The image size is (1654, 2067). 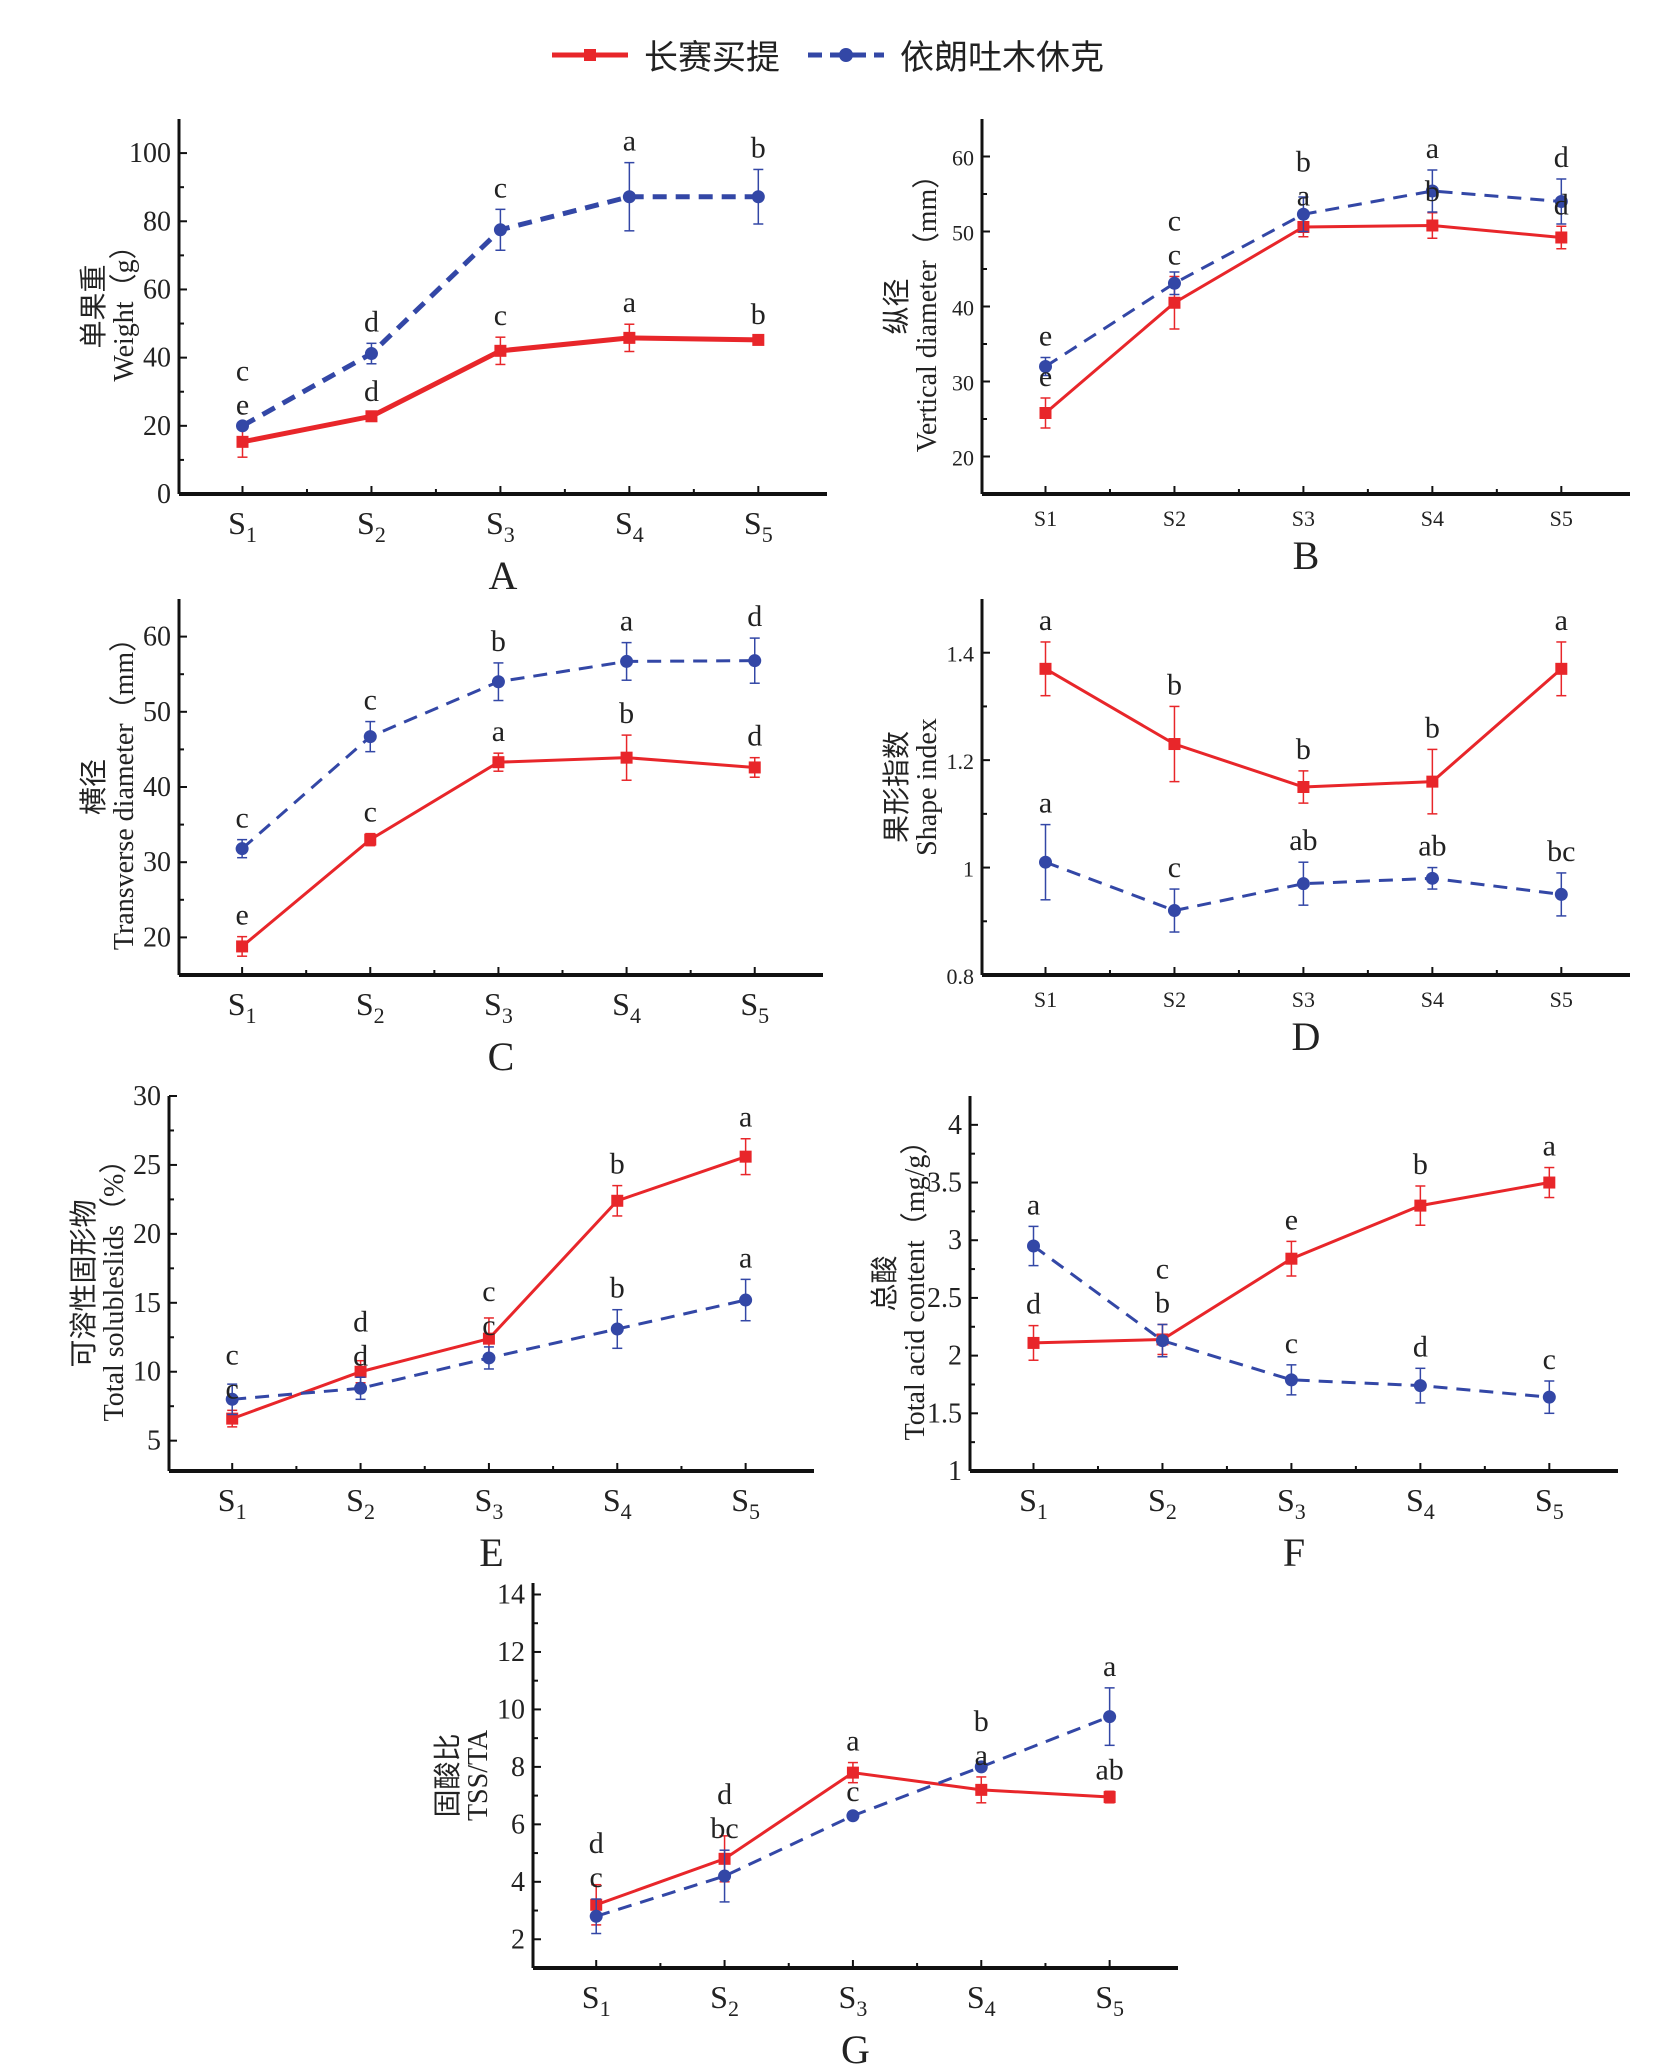 What do you see at coordinates (503, 575) in the screenshot?
I see `panel-label: A` at bounding box center [503, 575].